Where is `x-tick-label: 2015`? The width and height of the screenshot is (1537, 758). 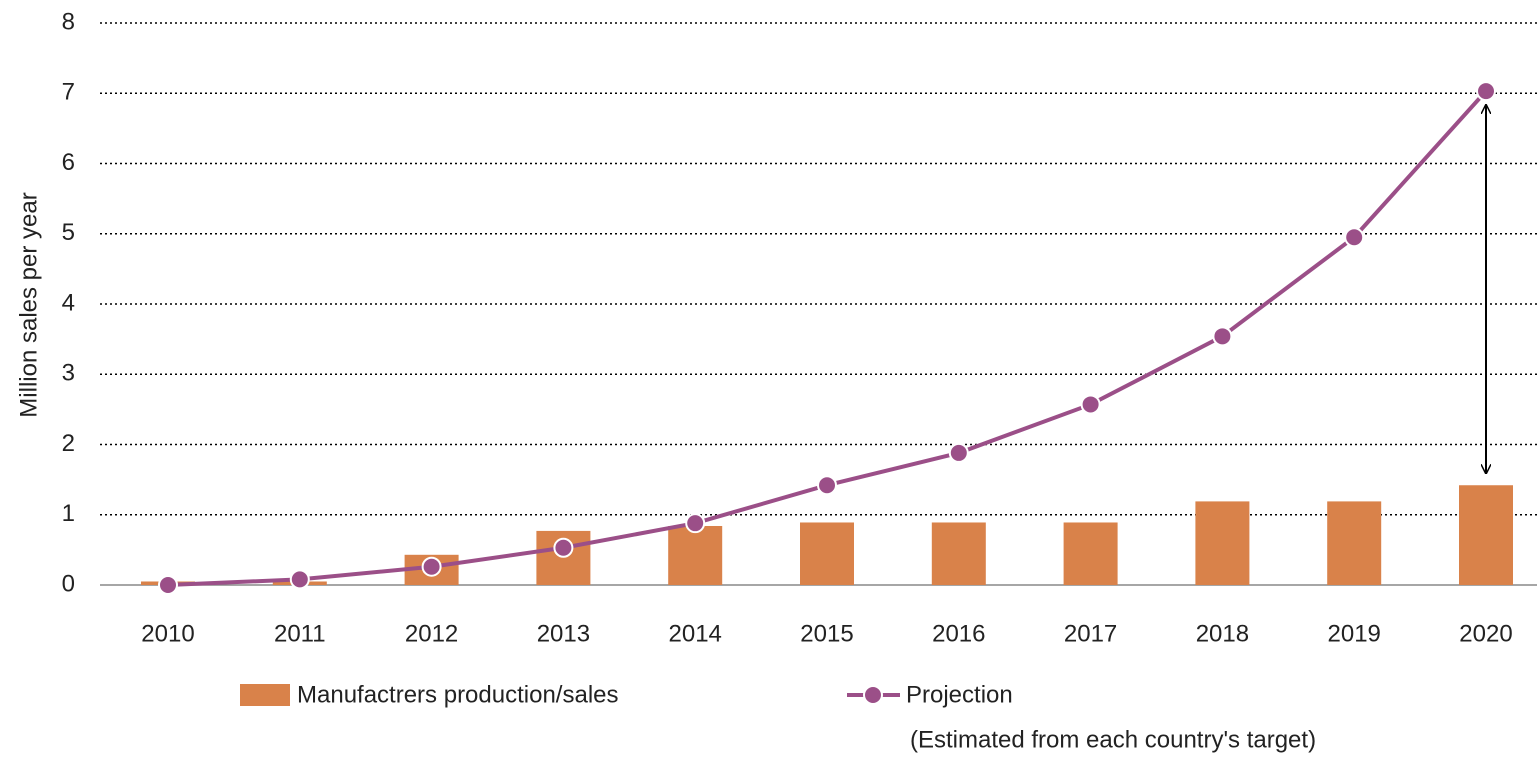
x-tick-label: 2015 is located at coordinates (826, 633).